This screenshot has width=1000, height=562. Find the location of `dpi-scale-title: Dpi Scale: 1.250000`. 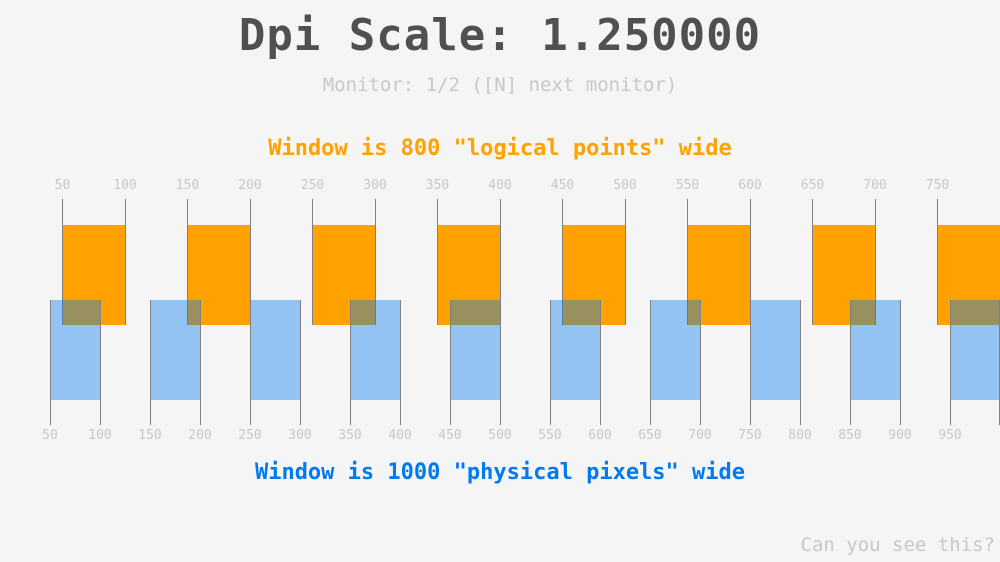

dpi-scale-title: Dpi Scale: 1.250000 is located at coordinates (500, 35).